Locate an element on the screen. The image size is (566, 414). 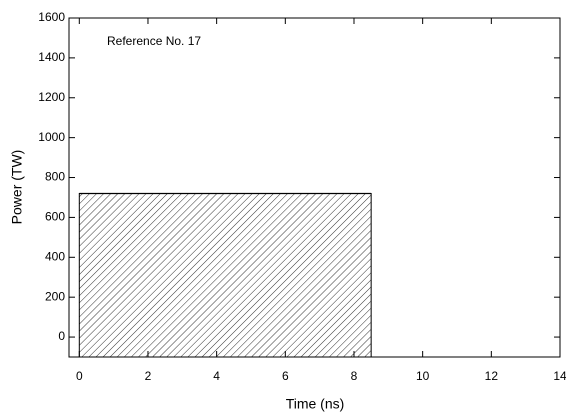
annotation: Reference No. 17 is located at coordinates (154, 41).